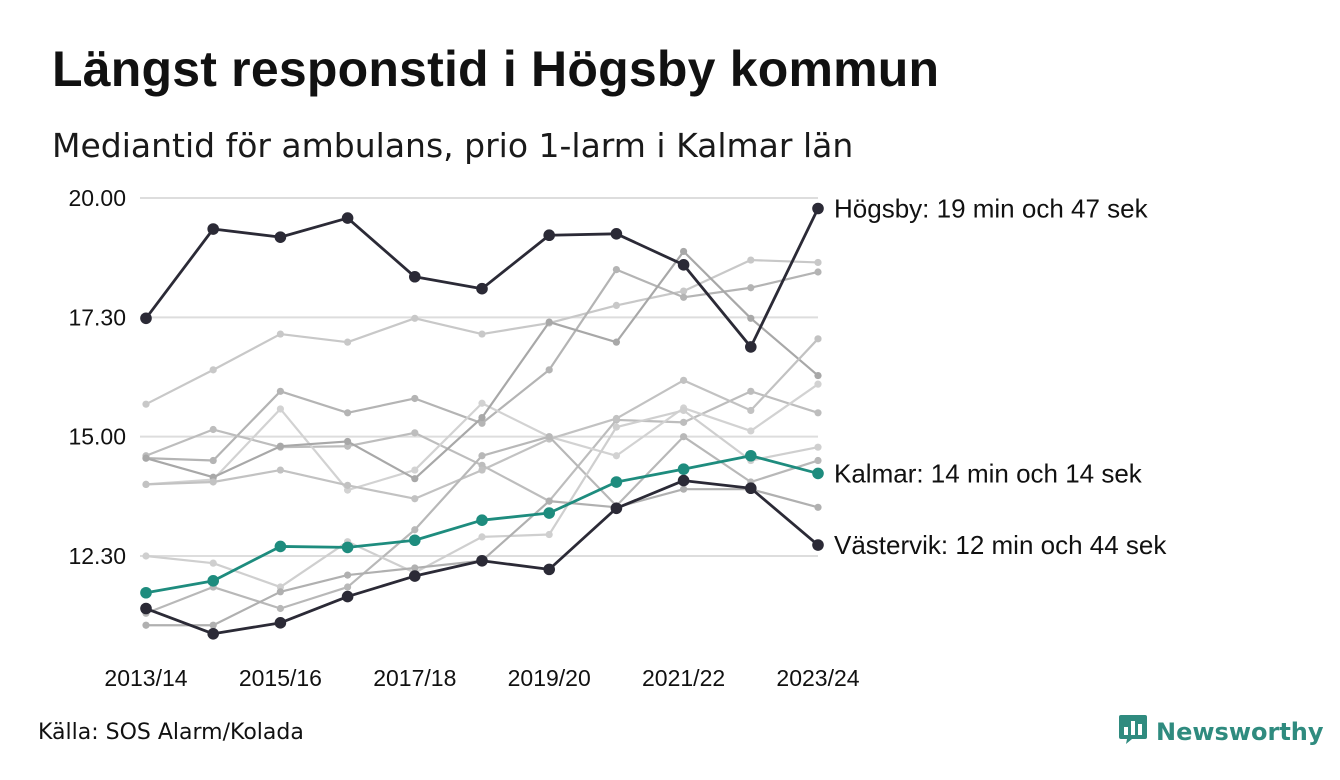 The width and height of the screenshot is (1340, 780). What do you see at coordinates (1000, 545) in the screenshot?
I see `series-end-label: Västervik: 12 min och 44 sek` at bounding box center [1000, 545].